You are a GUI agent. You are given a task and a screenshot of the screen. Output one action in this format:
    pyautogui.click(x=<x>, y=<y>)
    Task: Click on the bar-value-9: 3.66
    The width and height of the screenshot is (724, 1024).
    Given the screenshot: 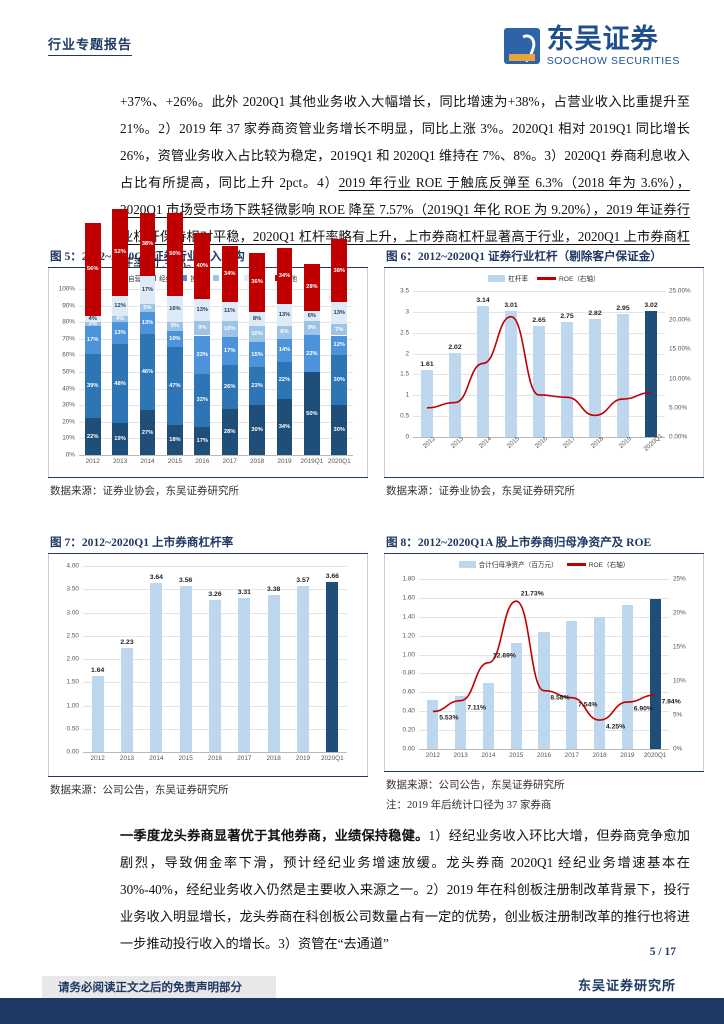 What is the action you would take?
    pyautogui.click(x=332, y=576)
    